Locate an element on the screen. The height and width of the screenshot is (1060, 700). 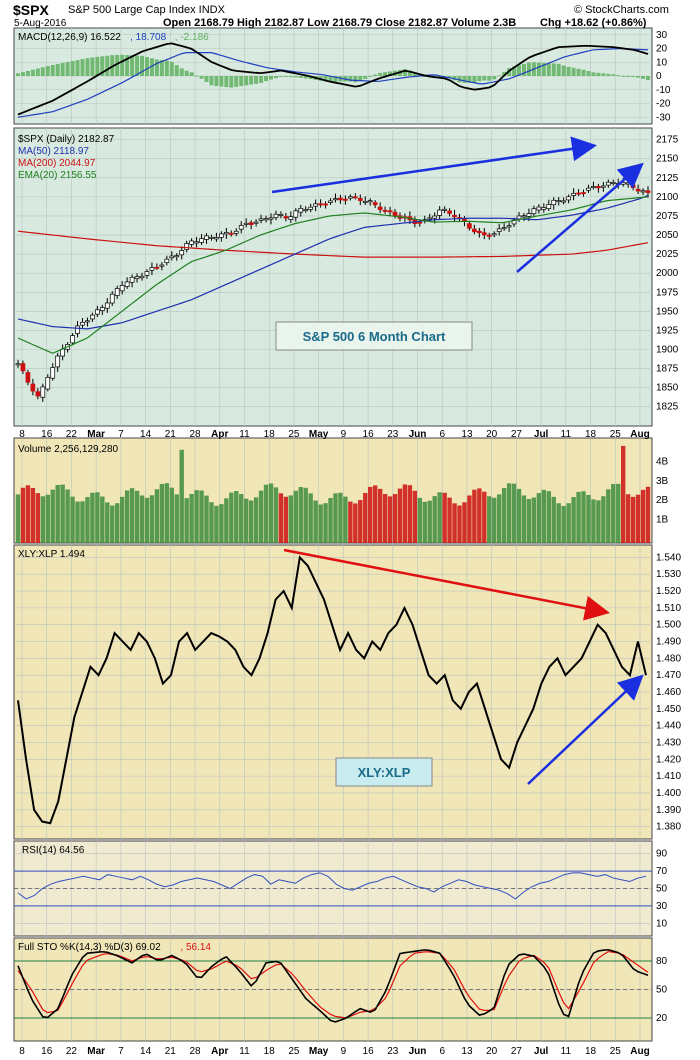
x-tick-label-top: 22 is located at coordinates (72, 434).